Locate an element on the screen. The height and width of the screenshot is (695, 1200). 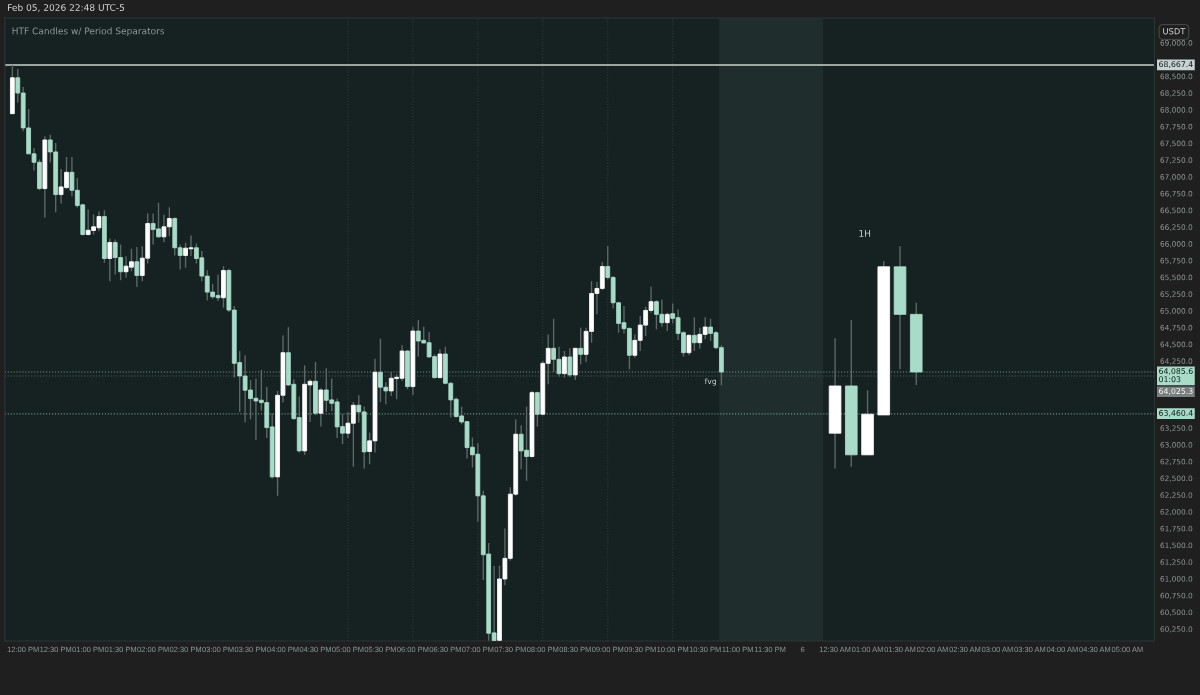
annotation: 1H is located at coordinates (865, 233).